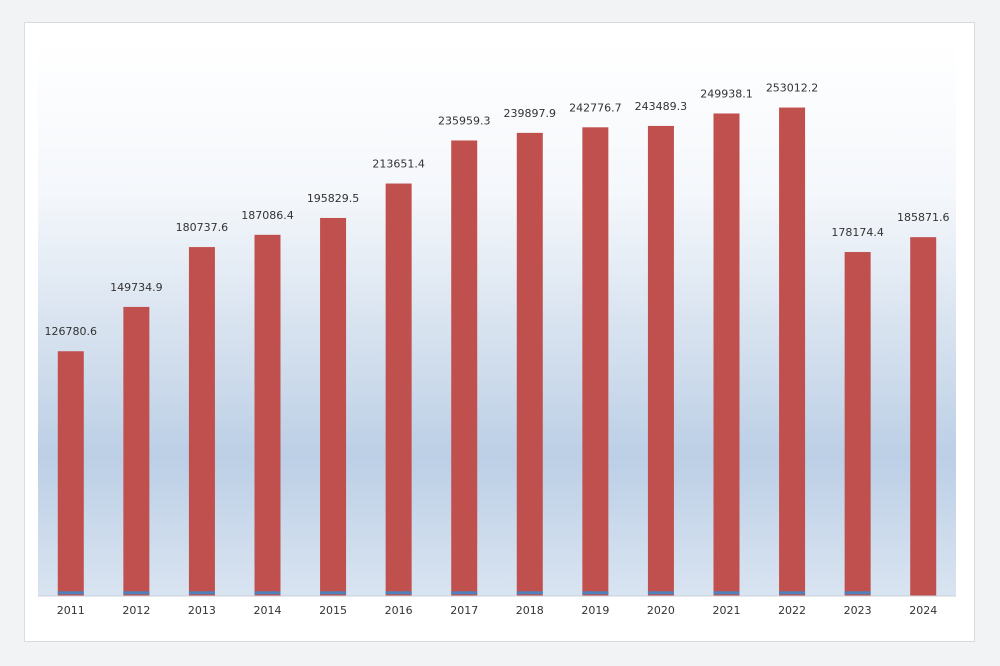 The image size is (1000, 666). I want to click on bar-2018, so click(529, 364).